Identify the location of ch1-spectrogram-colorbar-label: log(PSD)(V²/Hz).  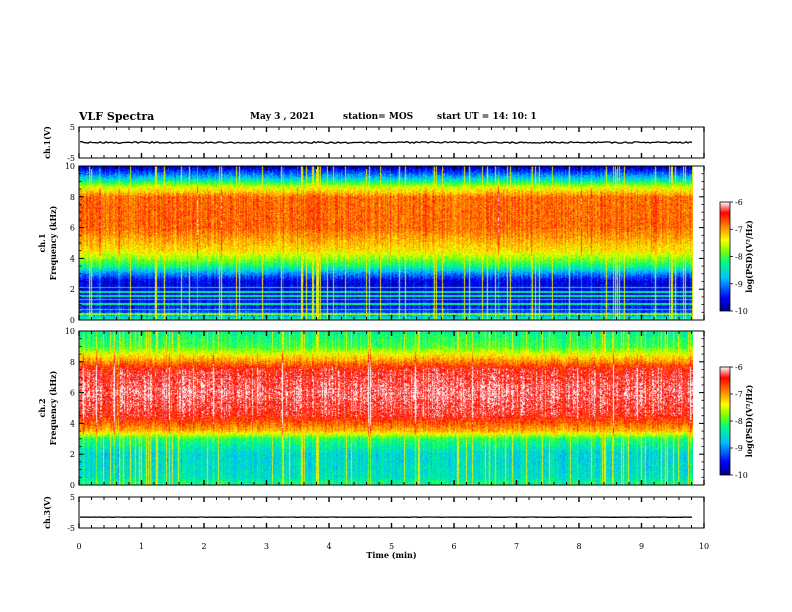
(749, 256).